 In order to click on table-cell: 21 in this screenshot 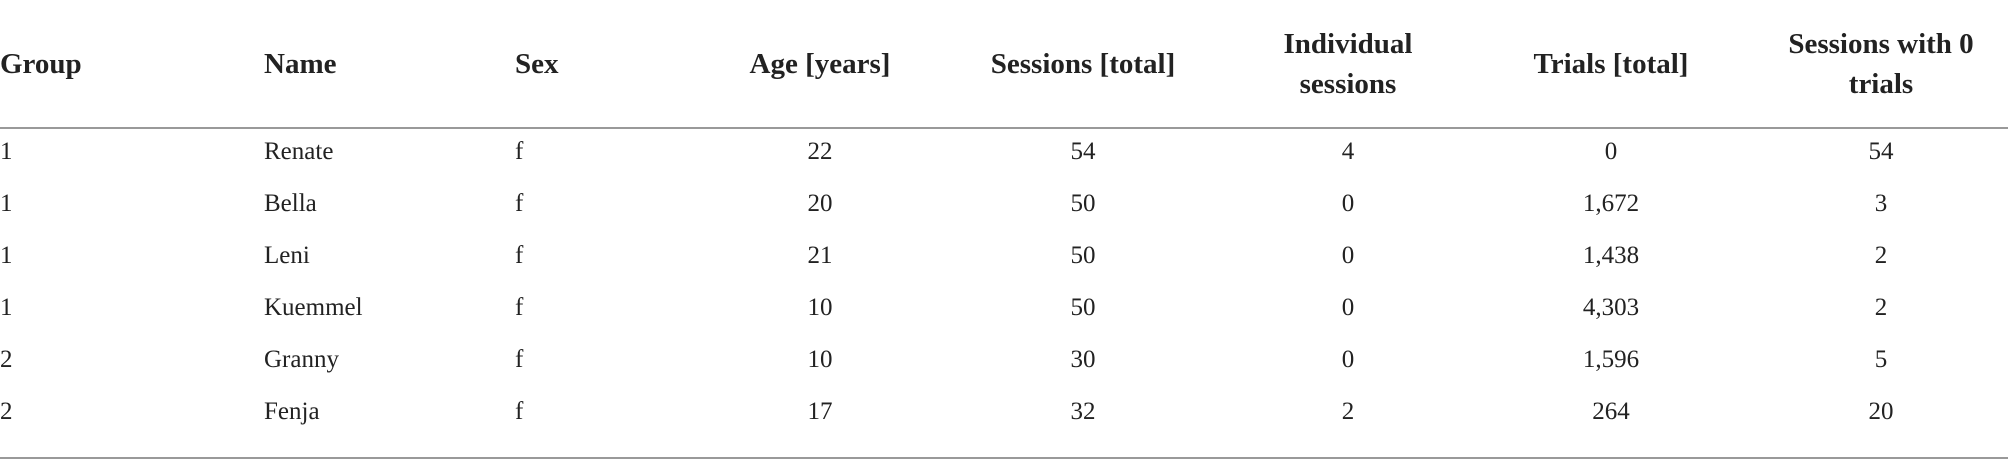, I will do `click(820, 255)`.